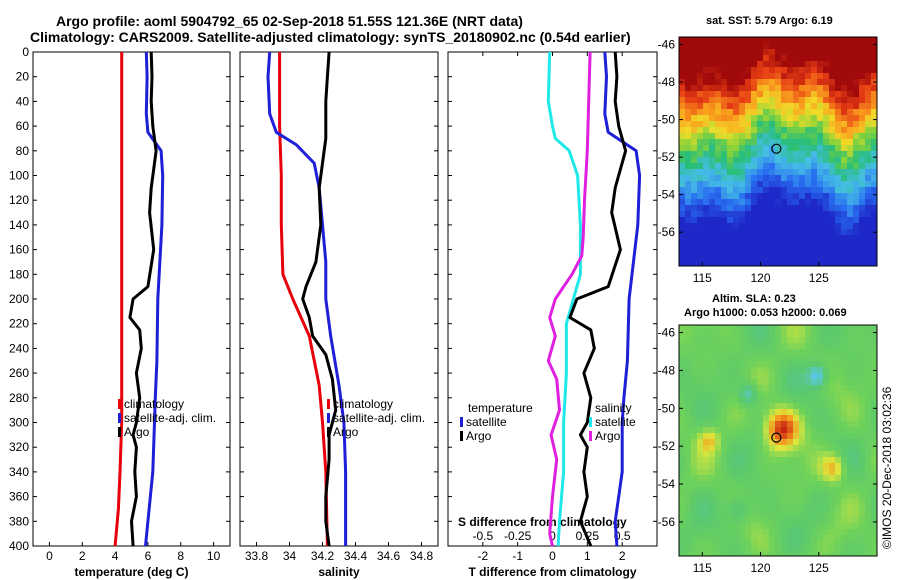  Describe the element at coordinates (19, 250) in the screenshot. I see `temperature-ytick-label: 160` at that location.